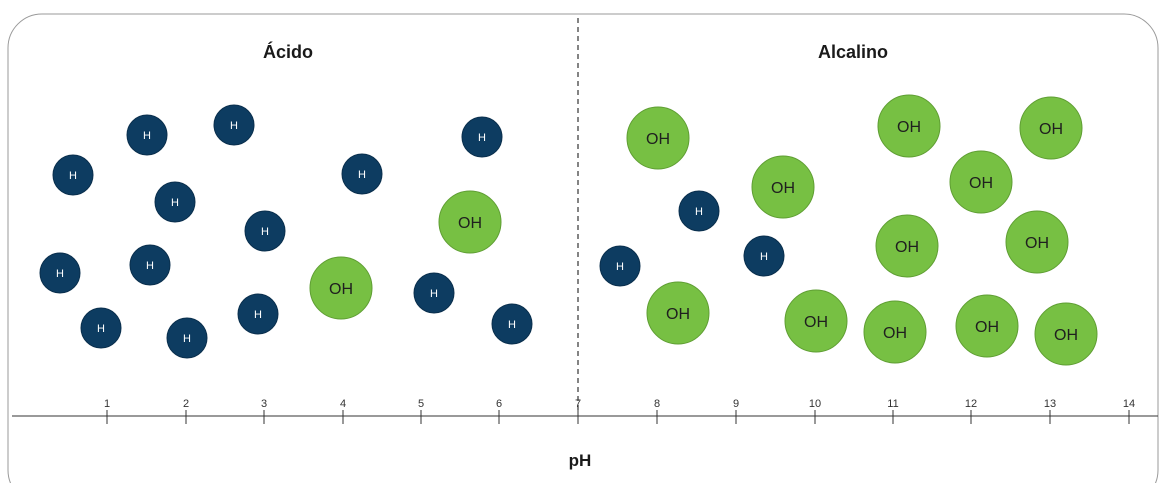  Describe the element at coordinates (892, 404) in the screenshot. I see `tick-label-11: 11` at that location.